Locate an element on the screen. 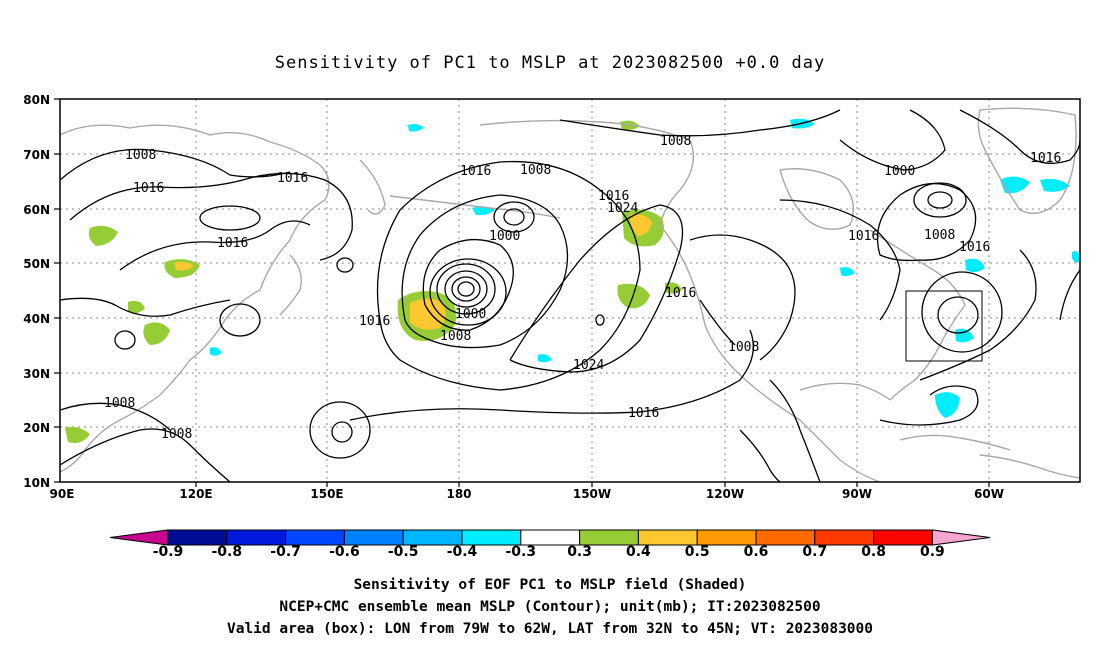  contour-1008-south is located at coordinates (145, 455).